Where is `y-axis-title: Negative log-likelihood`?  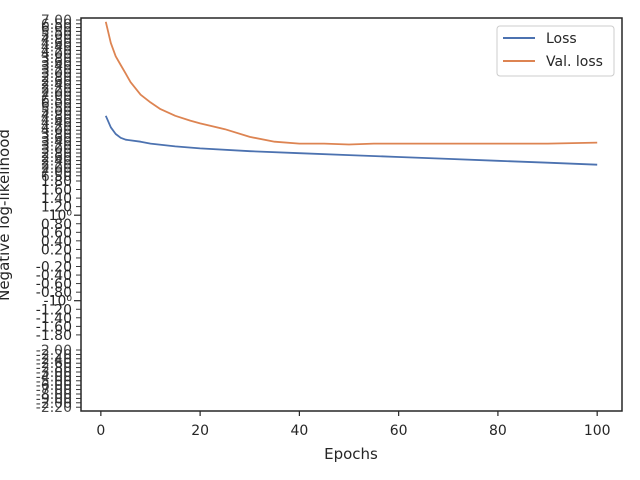
y-axis-title: Negative log-likelihood is located at coordinates (6, 215).